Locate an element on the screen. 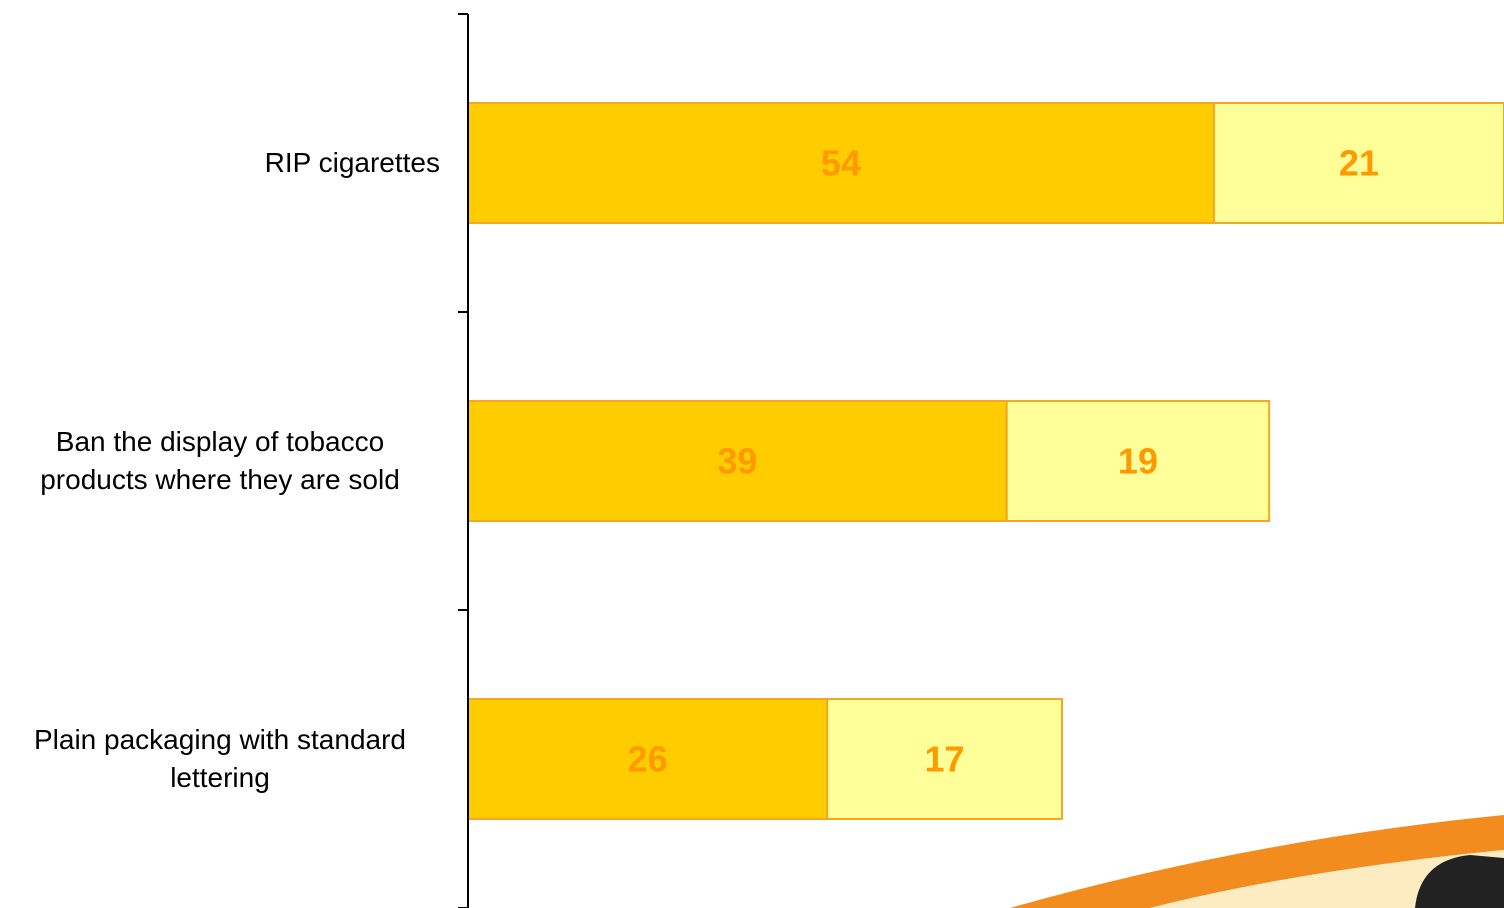 The width and height of the screenshot is (1504, 908). value-label: 54 is located at coordinates (841, 163).